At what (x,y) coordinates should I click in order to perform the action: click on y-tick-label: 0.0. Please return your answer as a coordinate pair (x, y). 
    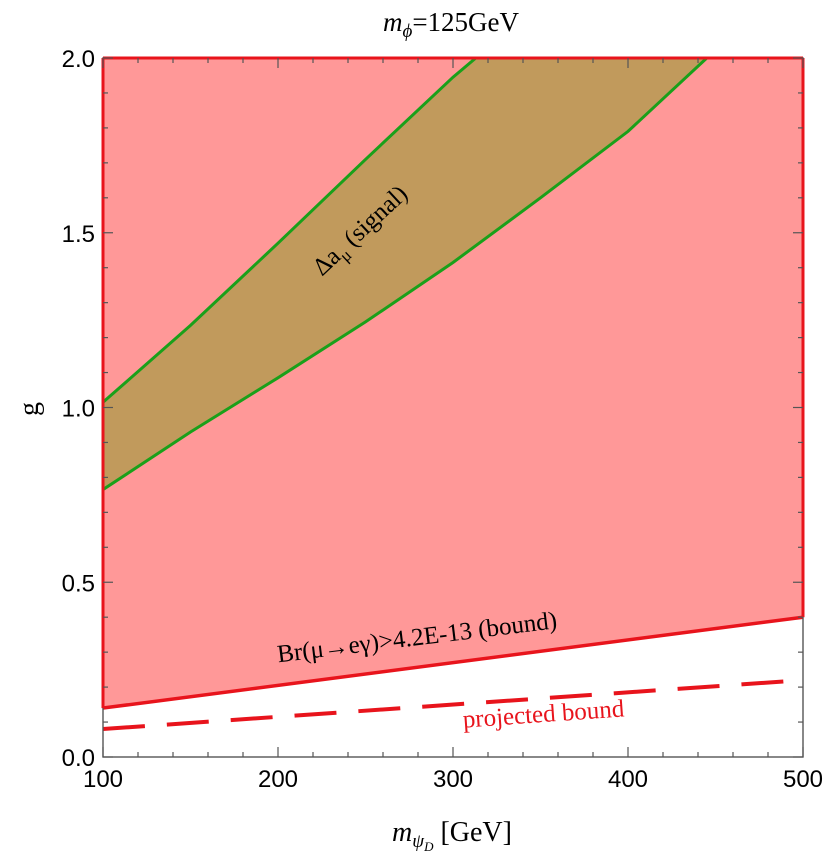
    Looking at the image, I should click on (78, 758).